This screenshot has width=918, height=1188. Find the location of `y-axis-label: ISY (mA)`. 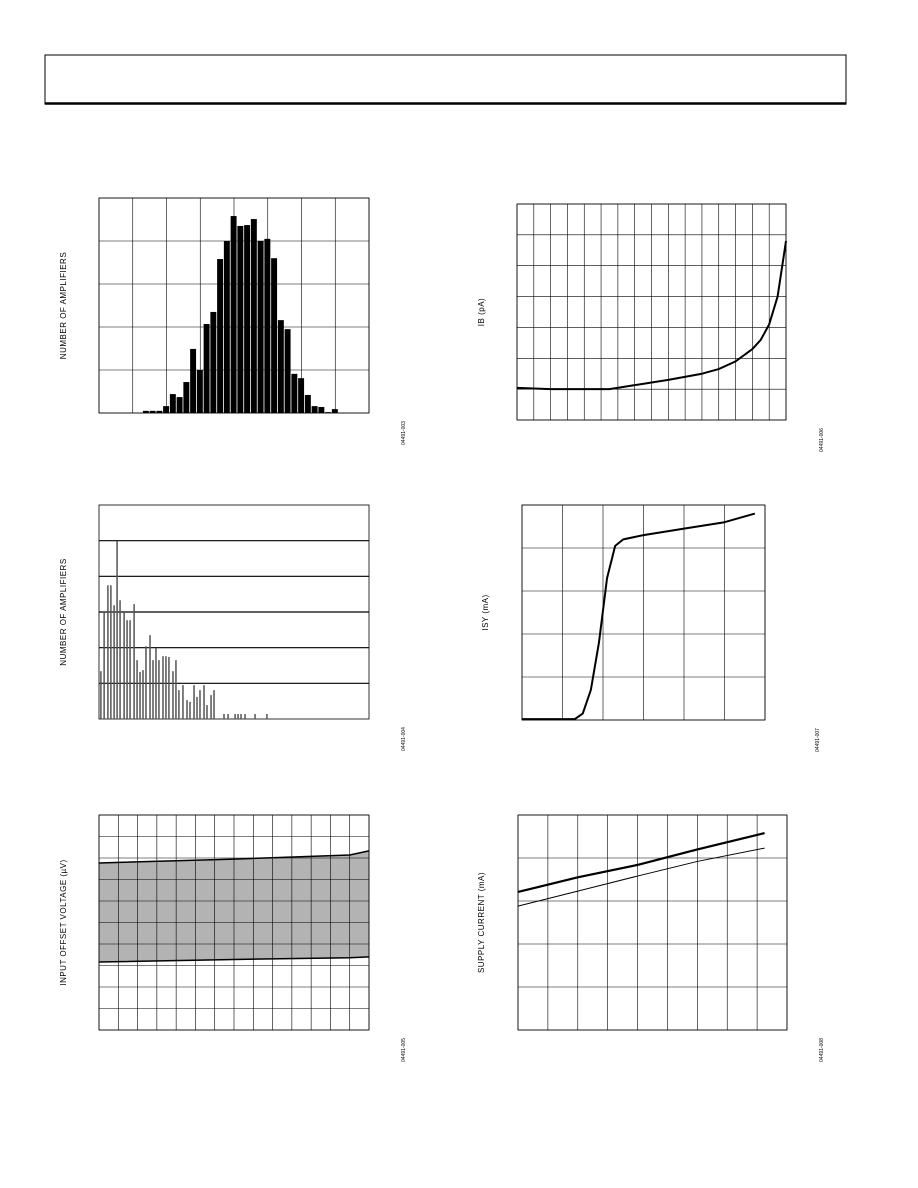

y-axis-label: ISY (mA) is located at coordinates (485, 612).